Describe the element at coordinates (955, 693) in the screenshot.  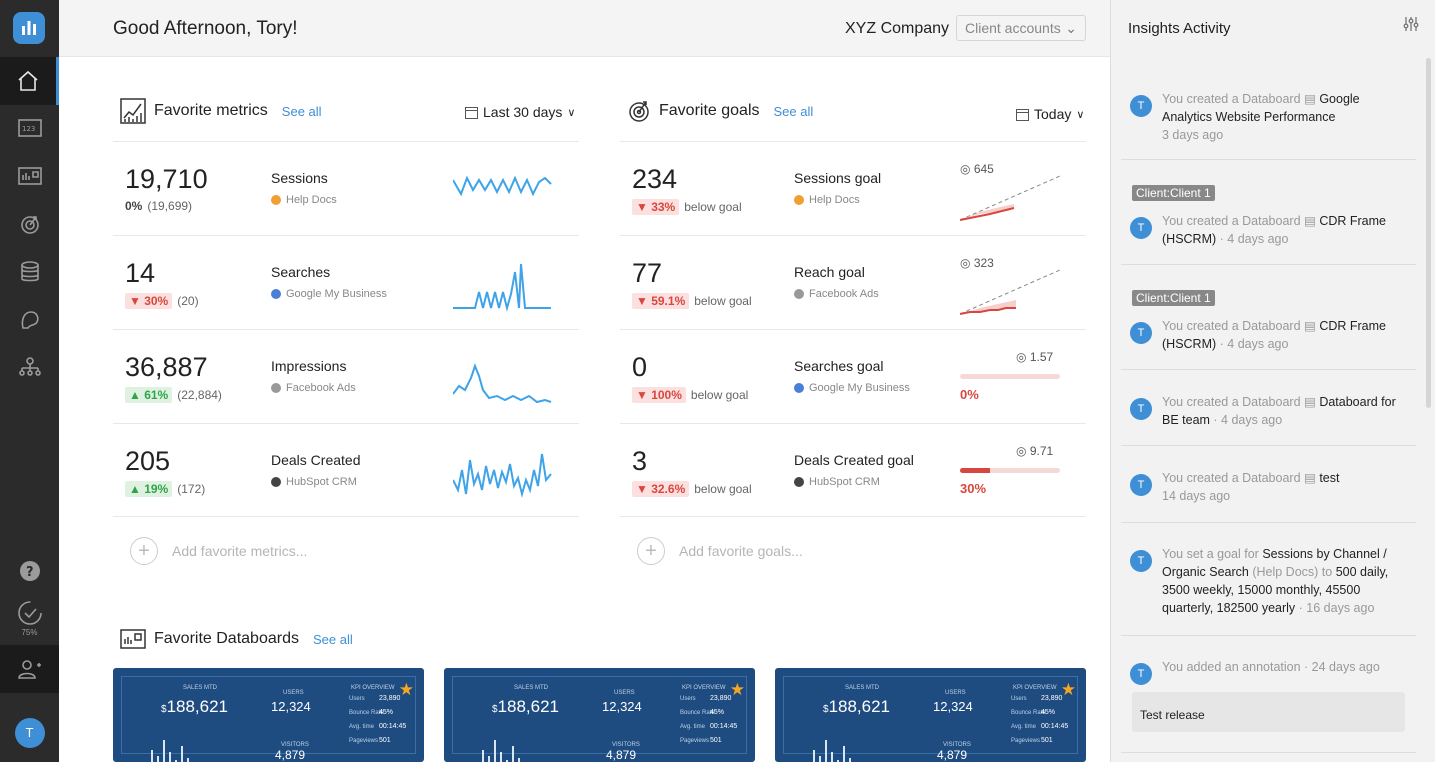
I see `users-label: USERS` at that location.